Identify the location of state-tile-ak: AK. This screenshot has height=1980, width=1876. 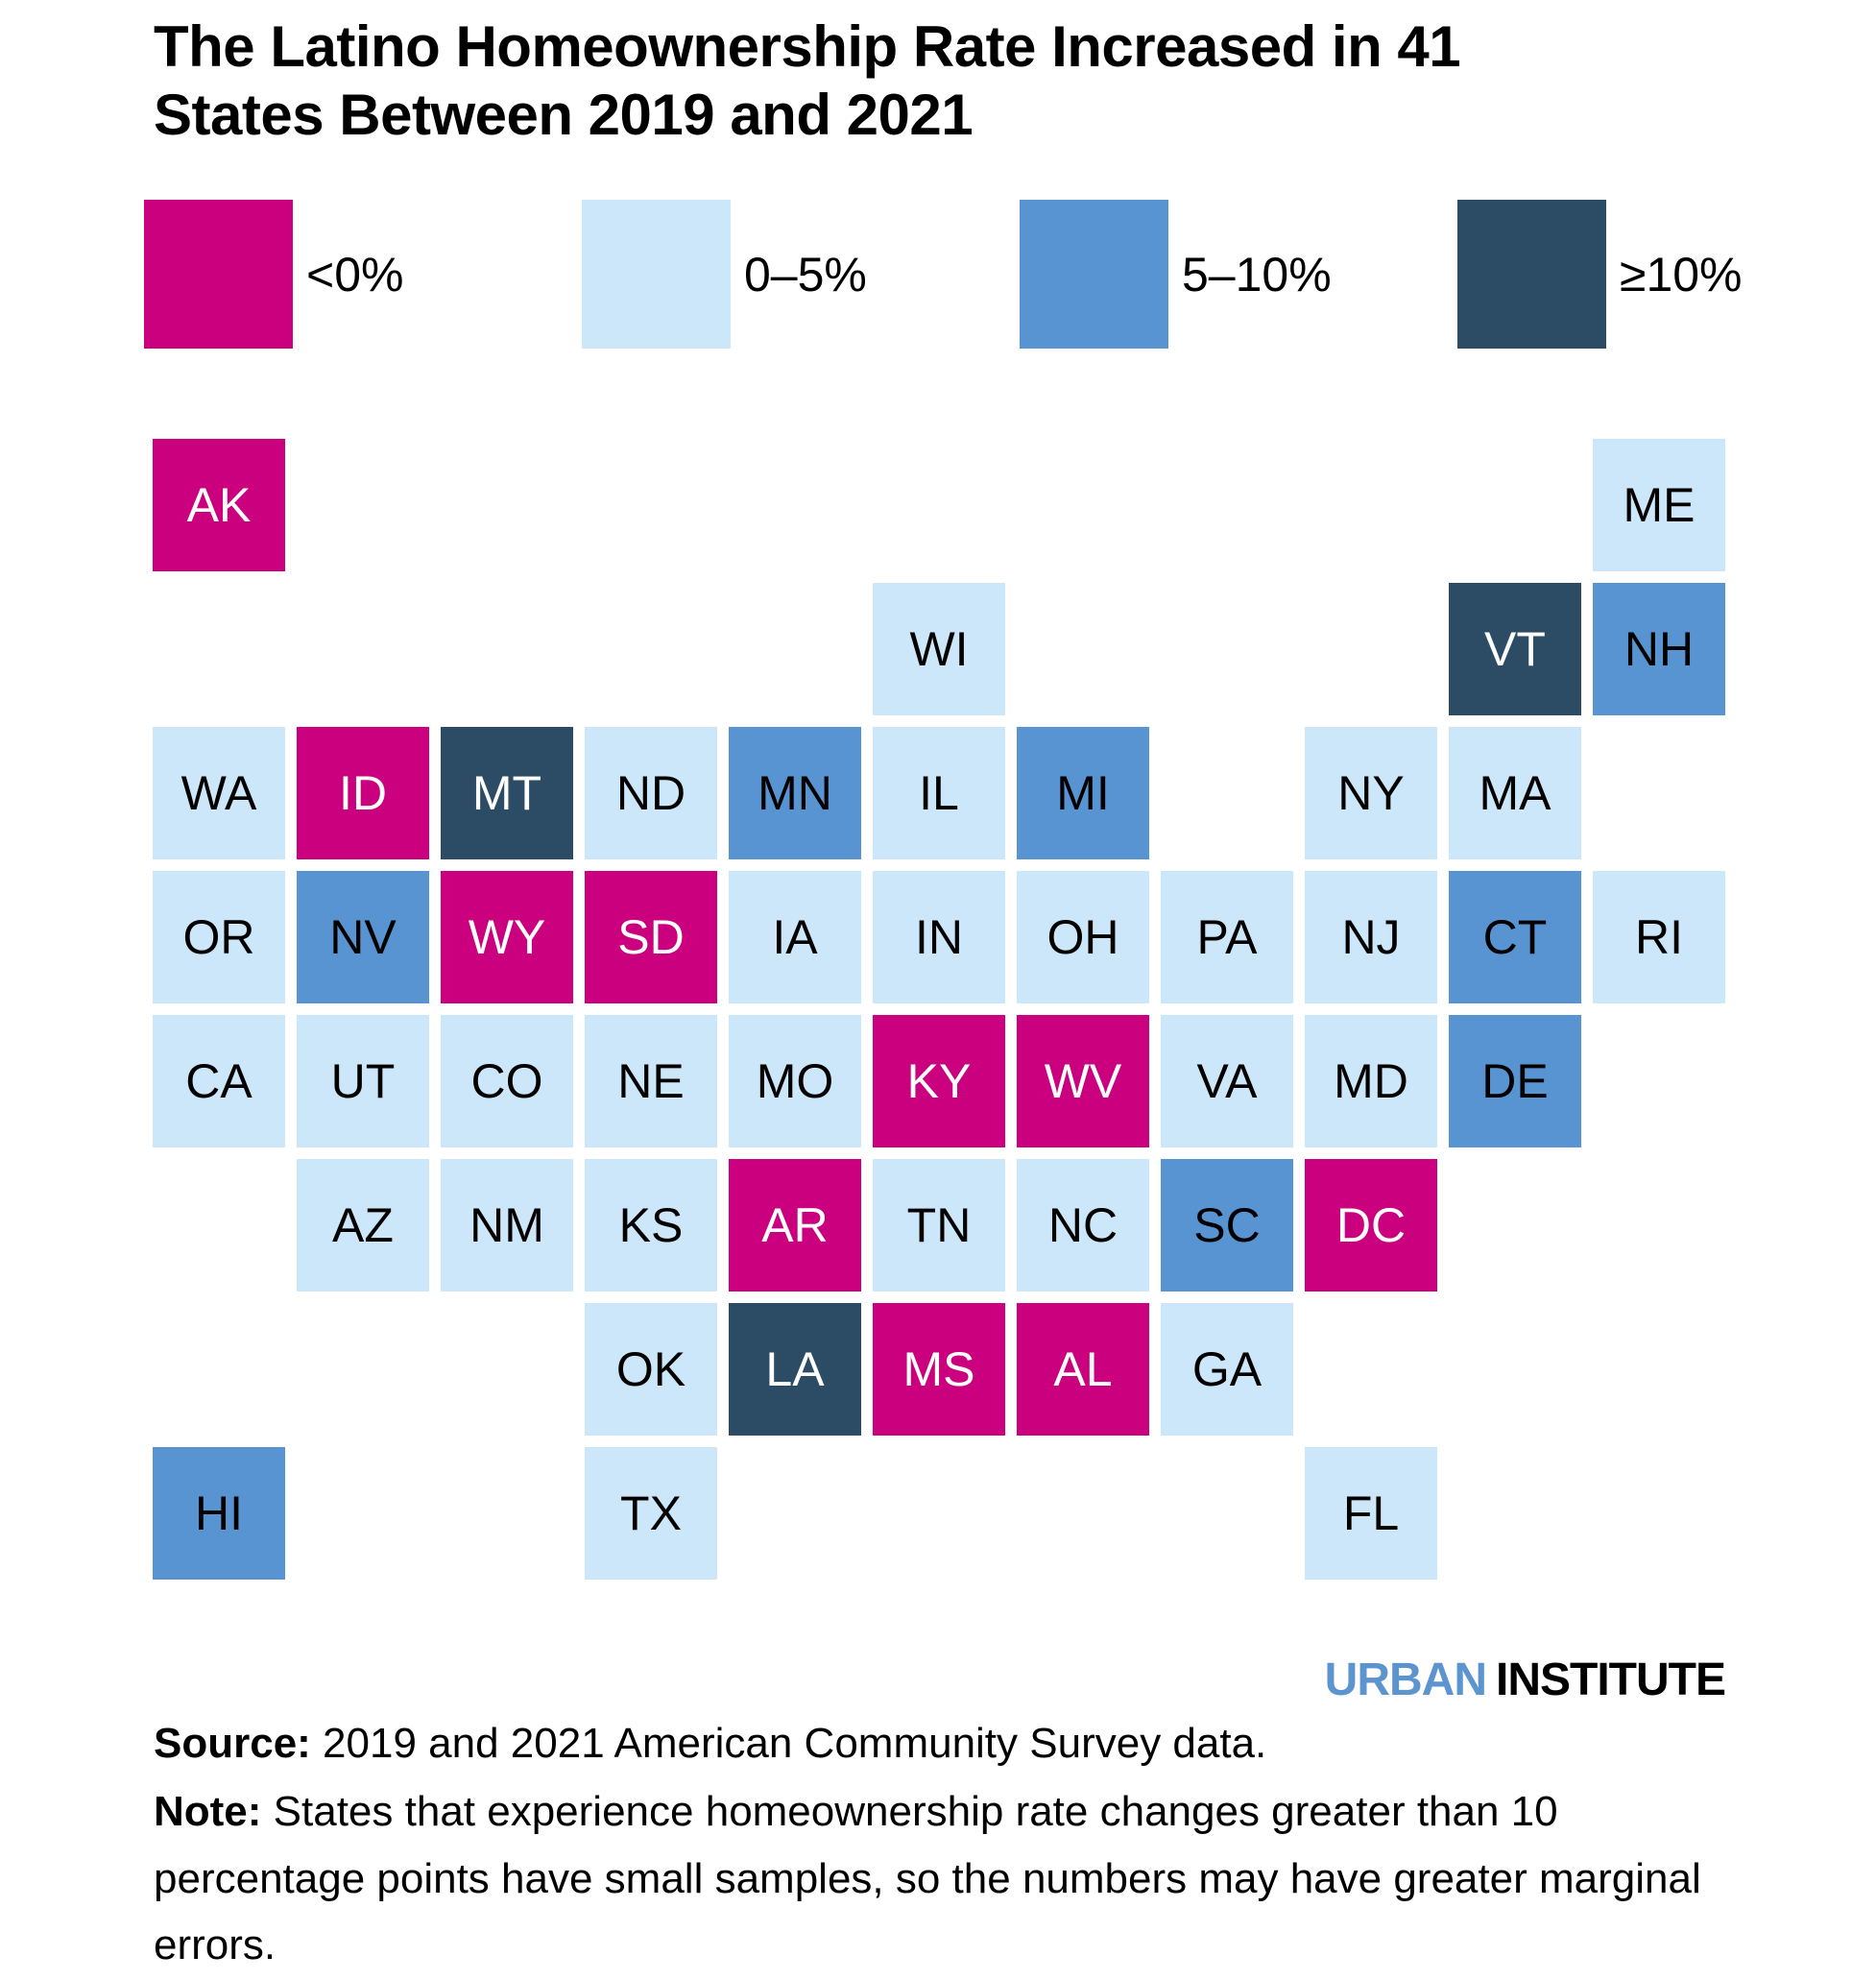
(219, 505).